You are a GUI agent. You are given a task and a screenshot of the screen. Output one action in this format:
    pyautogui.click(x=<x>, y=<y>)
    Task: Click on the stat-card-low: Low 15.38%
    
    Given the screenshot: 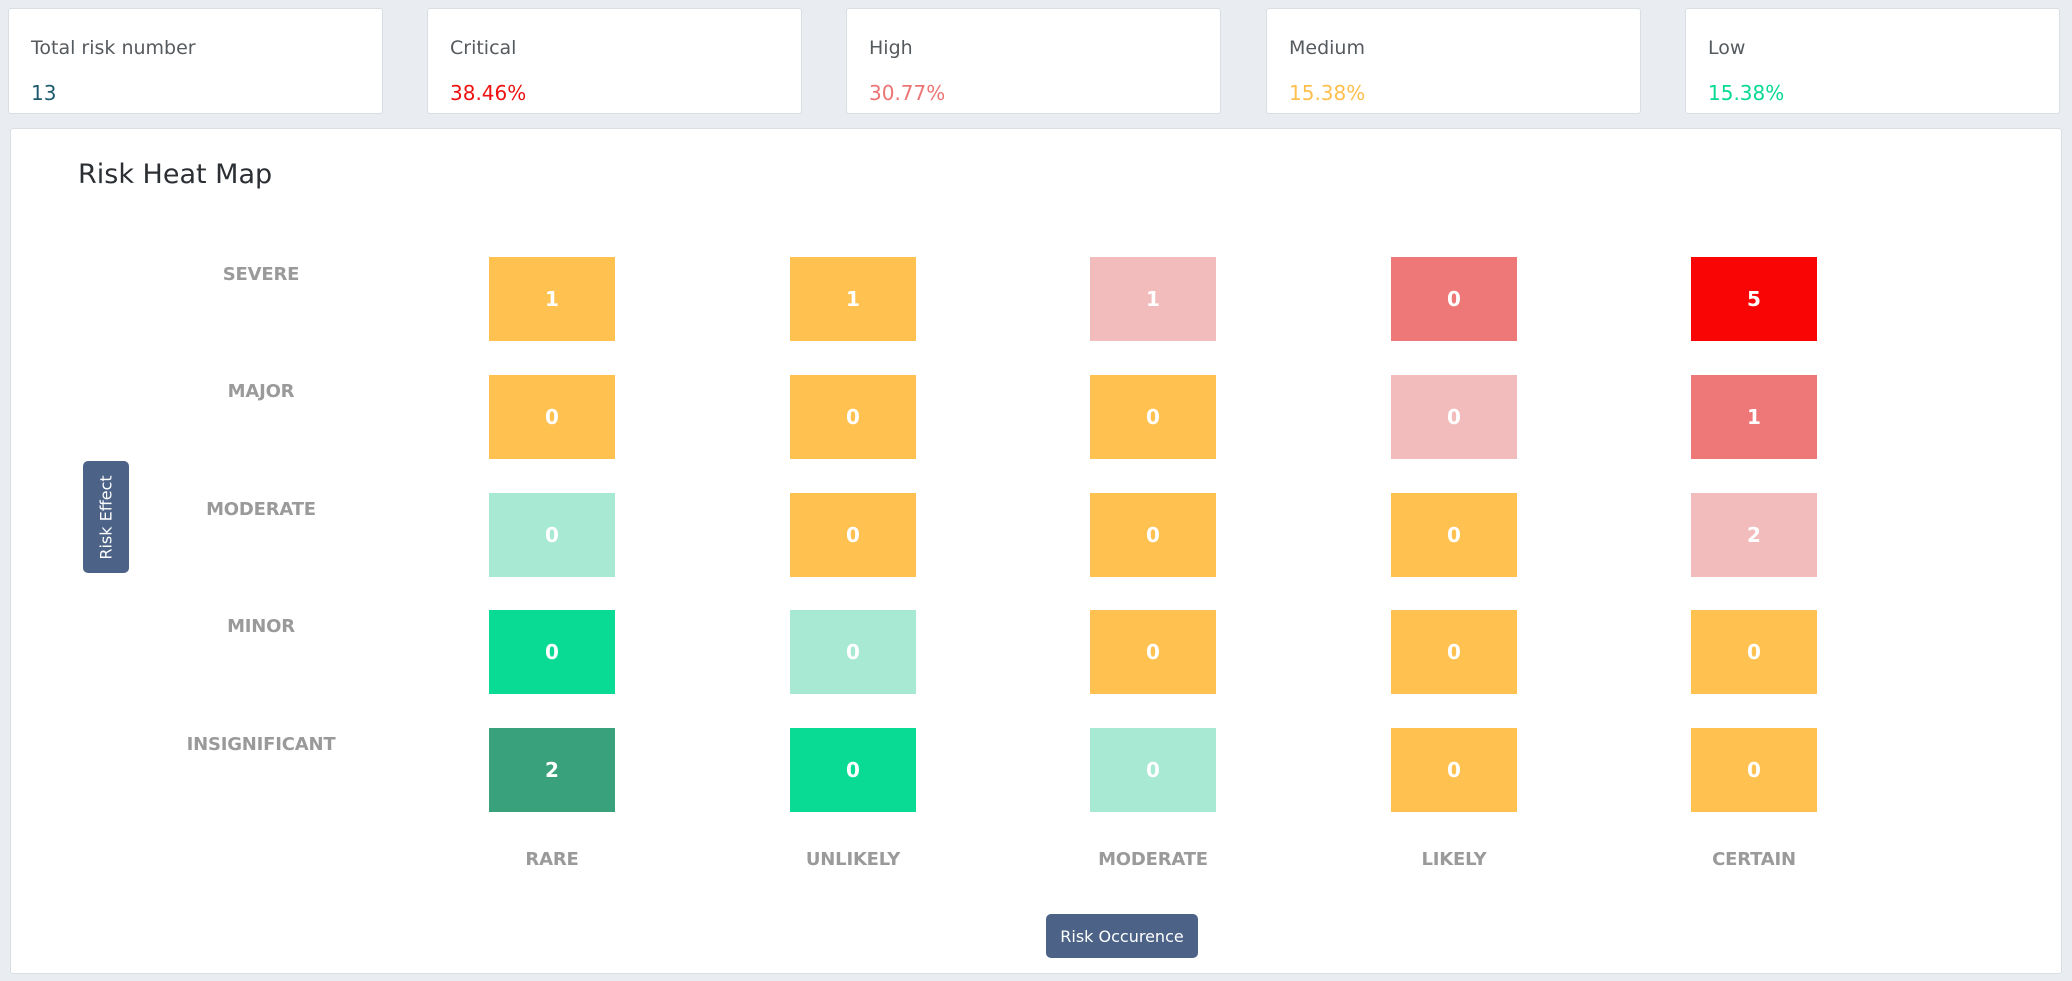 What is the action you would take?
    pyautogui.click(x=1872, y=61)
    